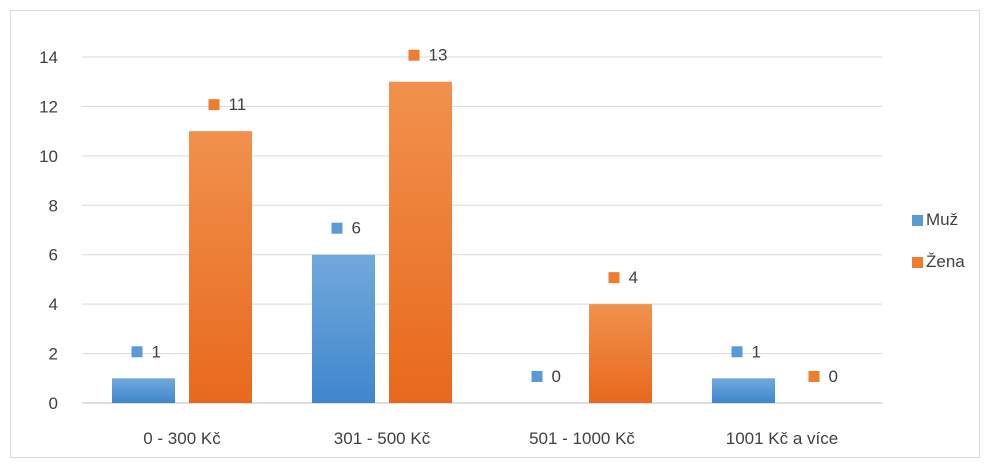 This screenshot has width=992, height=470. What do you see at coordinates (48, 156) in the screenshot?
I see `y-tick-label: 10` at bounding box center [48, 156].